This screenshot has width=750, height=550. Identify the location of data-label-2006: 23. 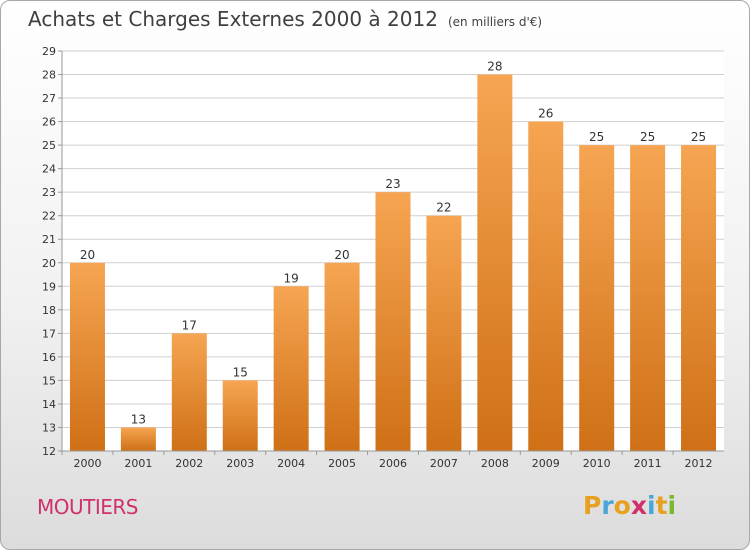
(392, 184).